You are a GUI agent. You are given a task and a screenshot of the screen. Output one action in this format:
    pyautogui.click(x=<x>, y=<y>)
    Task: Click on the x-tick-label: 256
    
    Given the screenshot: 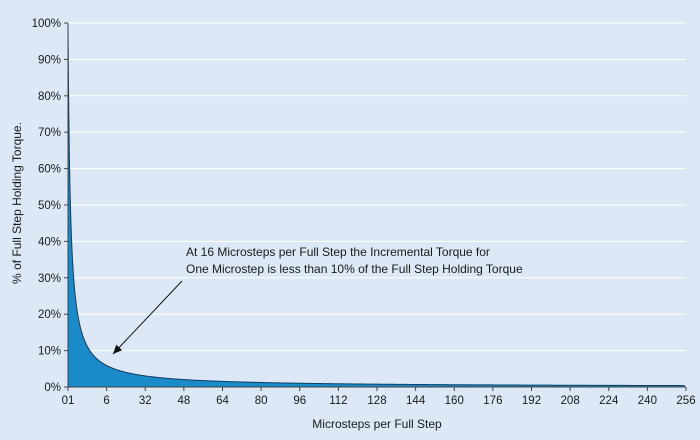 What is the action you would take?
    pyautogui.click(x=685, y=401)
    